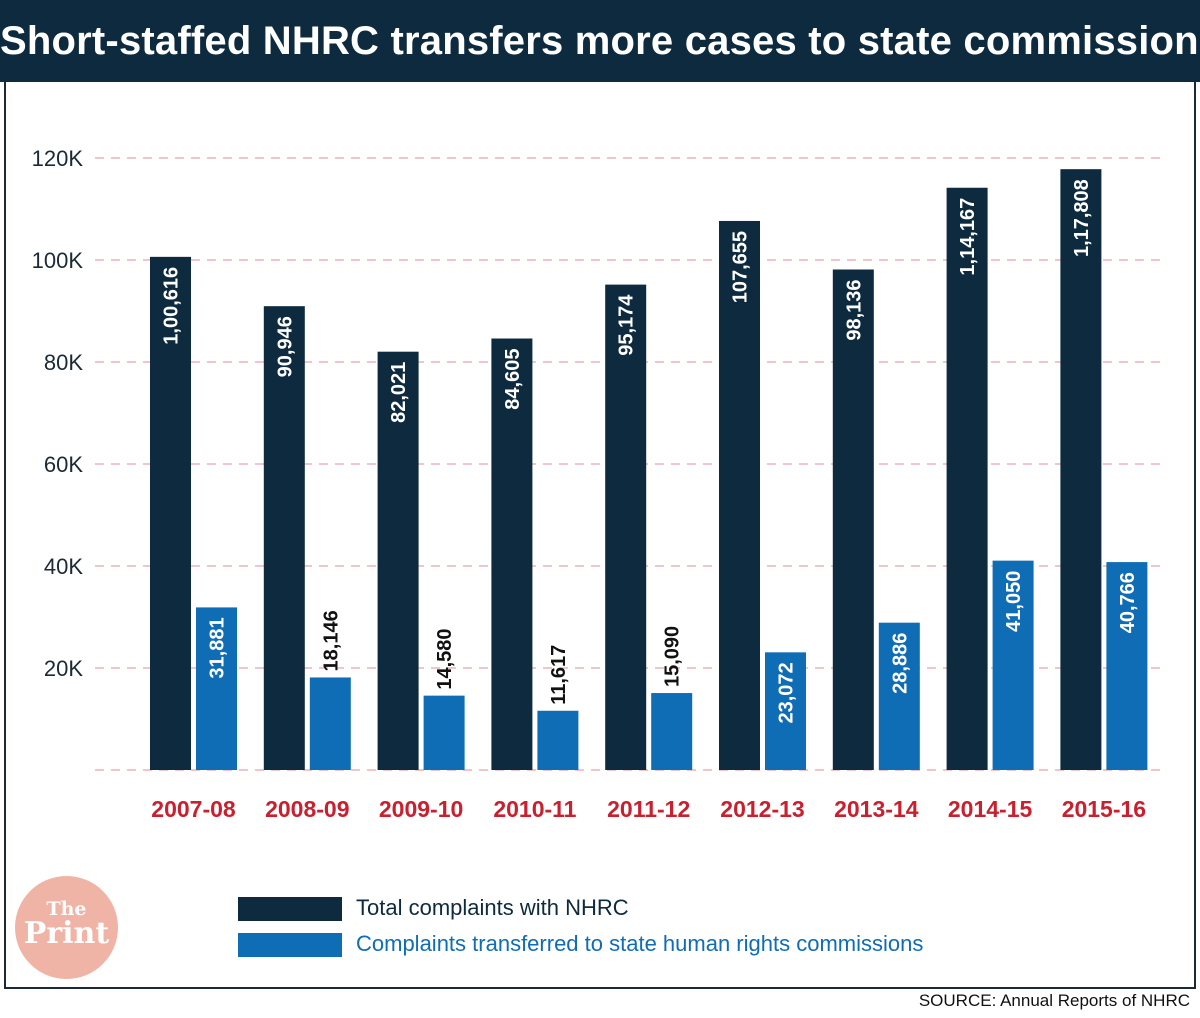 The image size is (1200, 1018). I want to click on y-tick-label: 40K, so click(63, 566).